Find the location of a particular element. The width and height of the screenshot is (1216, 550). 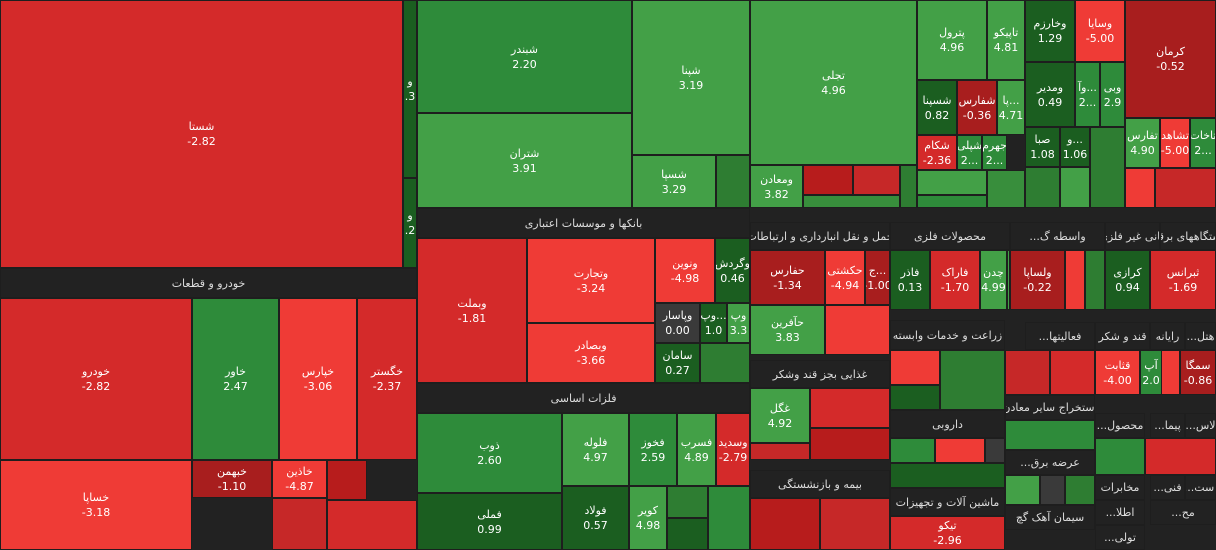

sector-header: زراعت و خدمات وابسته is located at coordinates (947, 335).